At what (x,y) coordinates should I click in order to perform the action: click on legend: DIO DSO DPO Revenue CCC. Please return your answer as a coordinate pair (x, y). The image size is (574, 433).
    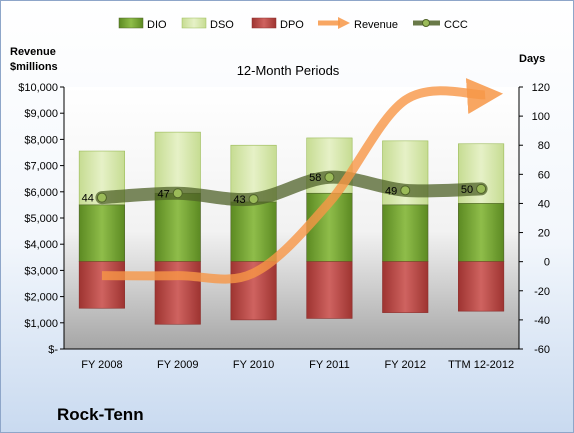
    Looking at the image, I should click on (293, 24).